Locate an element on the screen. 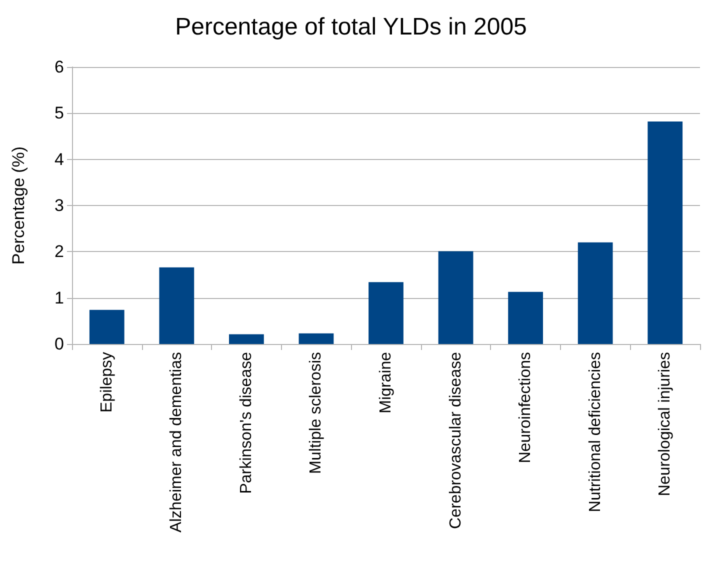  y-tick-label: 1 is located at coordinates (59, 298).